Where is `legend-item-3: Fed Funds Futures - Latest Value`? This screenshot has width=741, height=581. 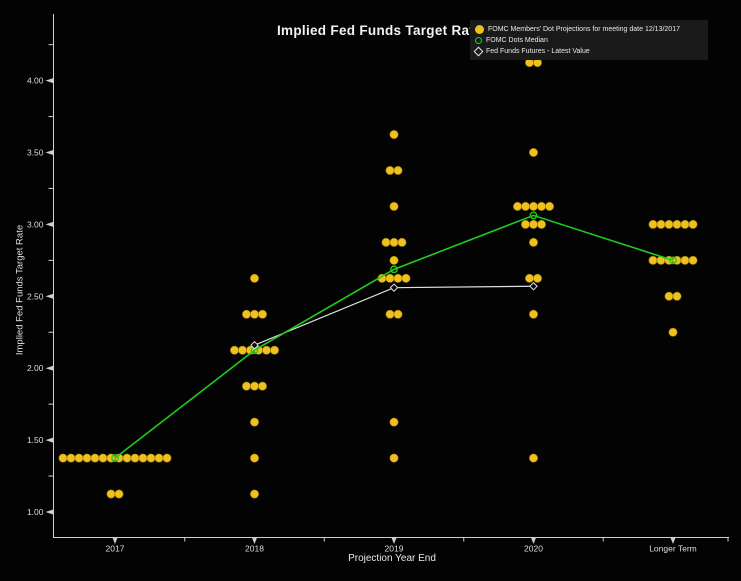
legend-item-3: Fed Funds Futures - Latest Value is located at coordinates (588, 51).